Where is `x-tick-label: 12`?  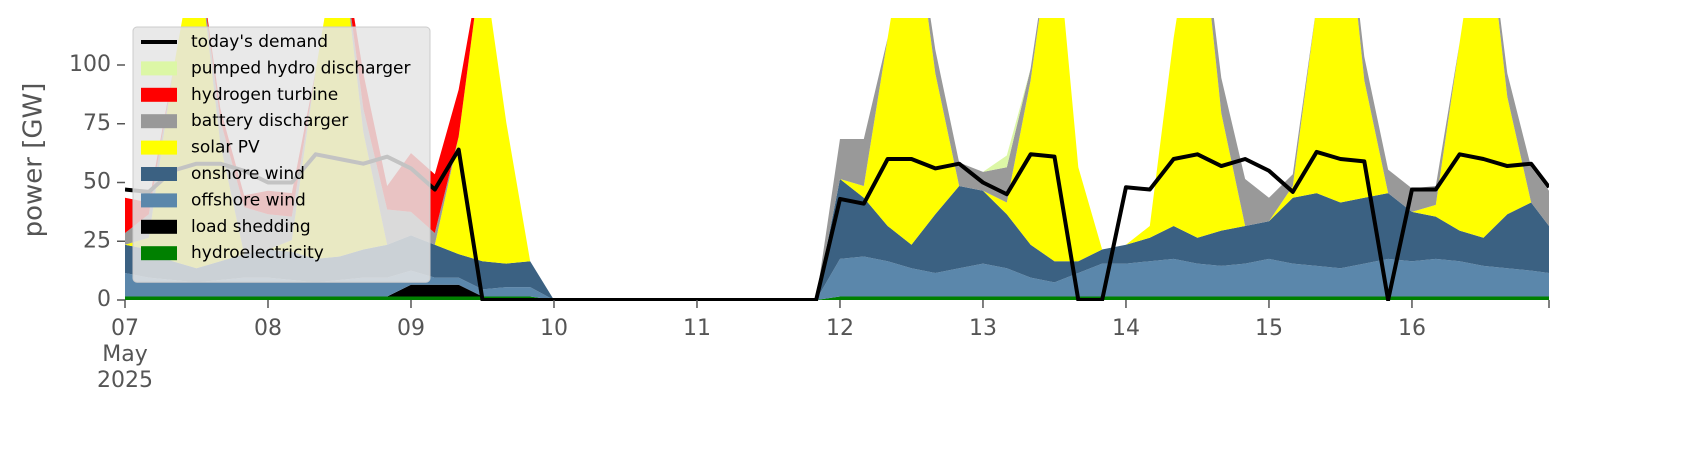 x-tick-label: 12 is located at coordinates (839, 328).